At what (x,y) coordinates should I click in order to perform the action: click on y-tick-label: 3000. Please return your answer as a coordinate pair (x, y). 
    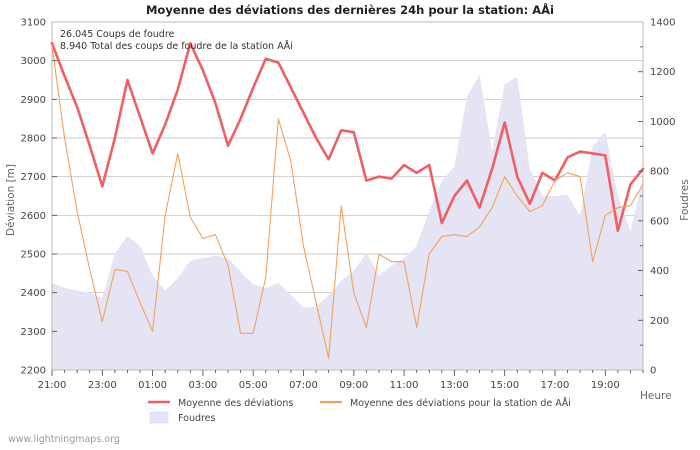
    Looking at the image, I should click on (33, 61).